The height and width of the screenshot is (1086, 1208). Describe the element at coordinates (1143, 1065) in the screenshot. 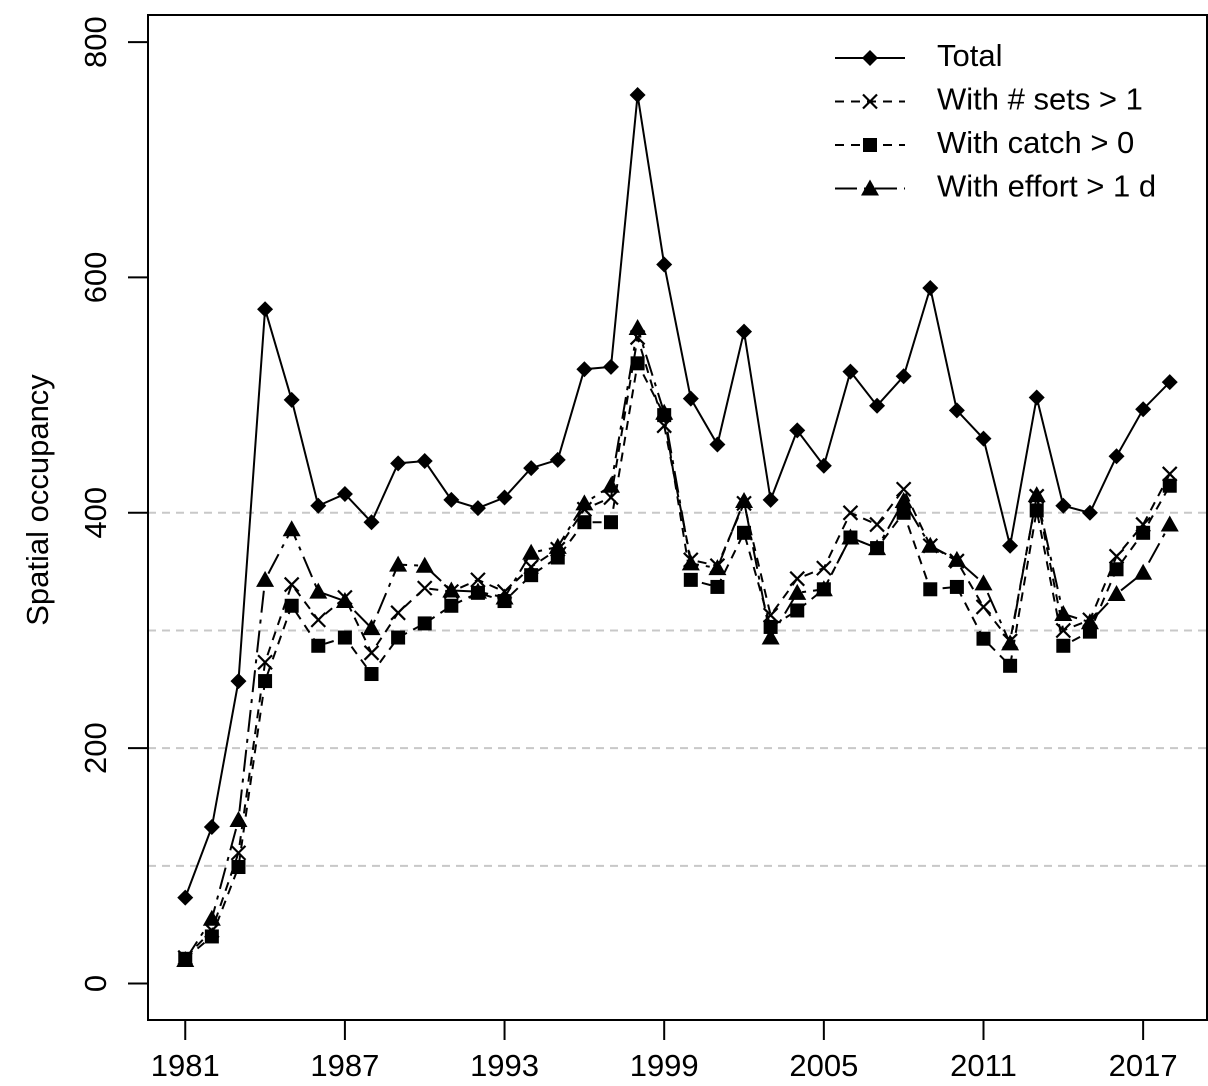

I see `x-tick-label: 2017` at that location.